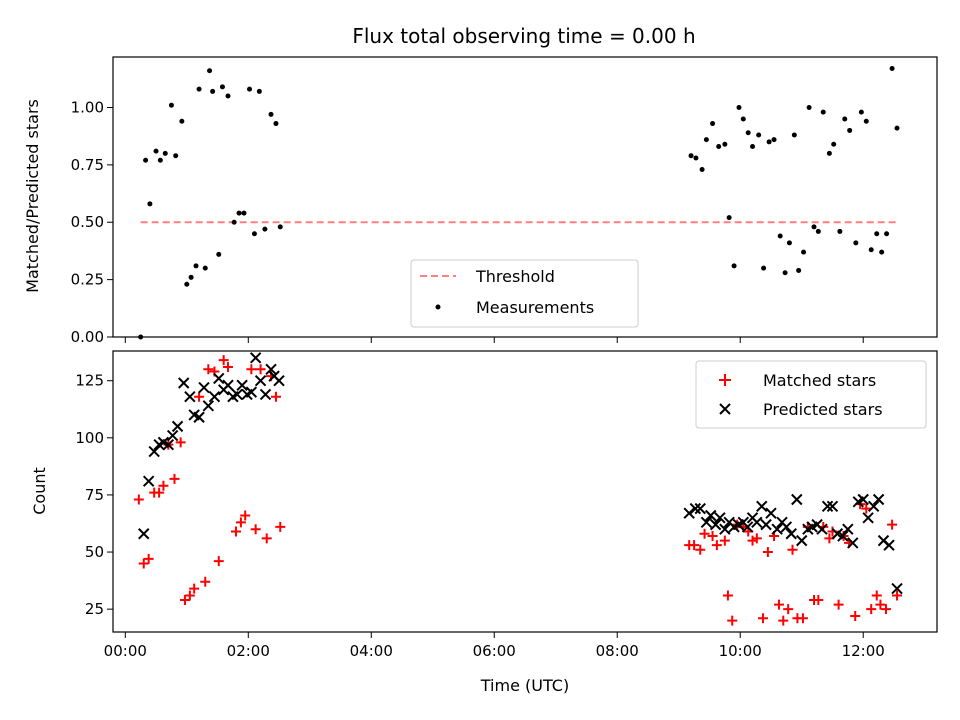 This screenshot has width=960, height=720. What do you see at coordinates (89, 438) in the screenshot?
I see `bottom-y-tick-label: 100` at bounding box center [89, 438].